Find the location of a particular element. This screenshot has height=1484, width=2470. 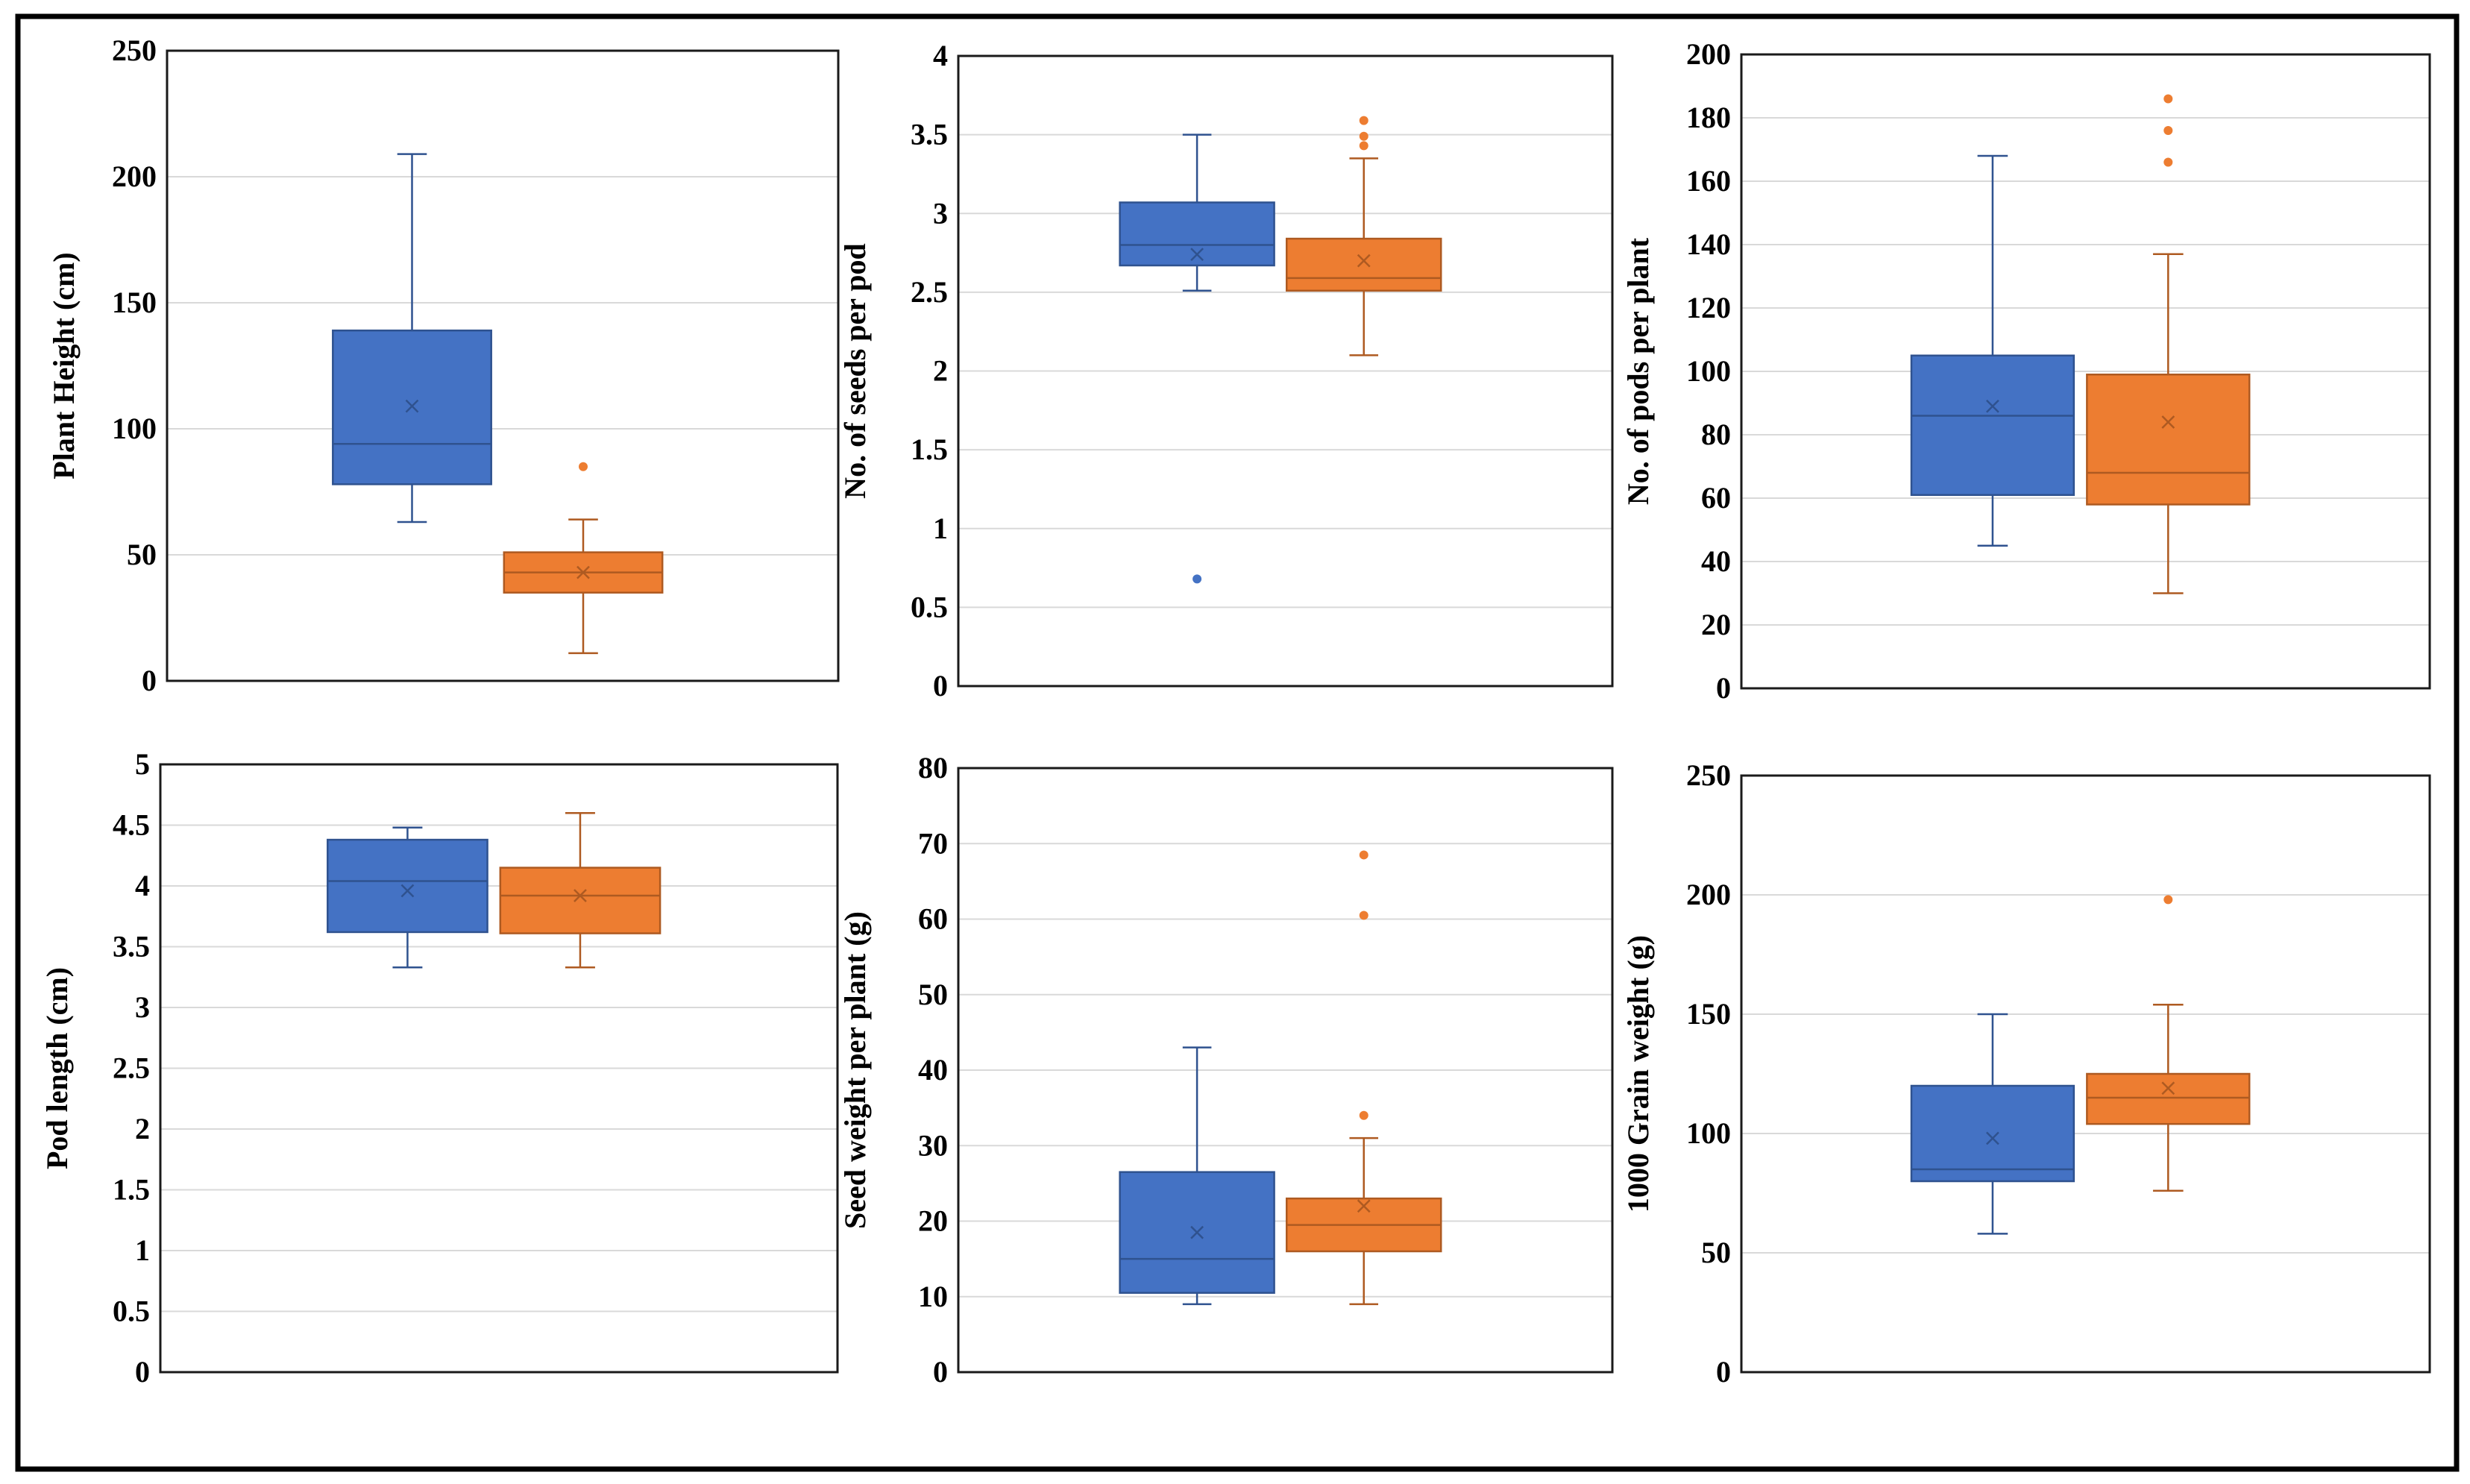

y-tick-label: 180 is located at coordinates (1708, 118).